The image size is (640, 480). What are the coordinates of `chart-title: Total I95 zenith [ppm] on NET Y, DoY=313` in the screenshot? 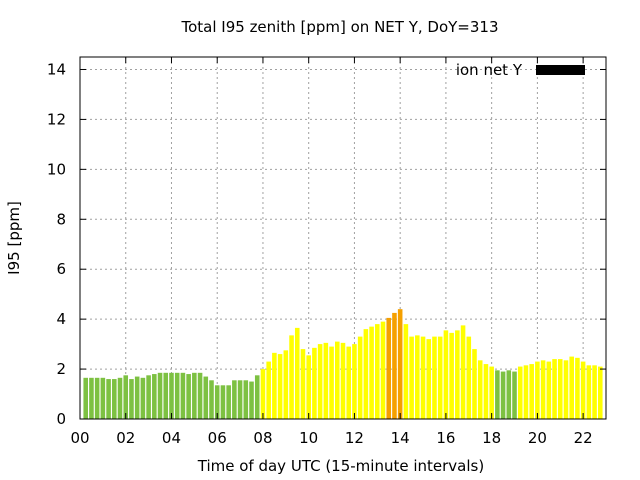 It's located at (339, 27).